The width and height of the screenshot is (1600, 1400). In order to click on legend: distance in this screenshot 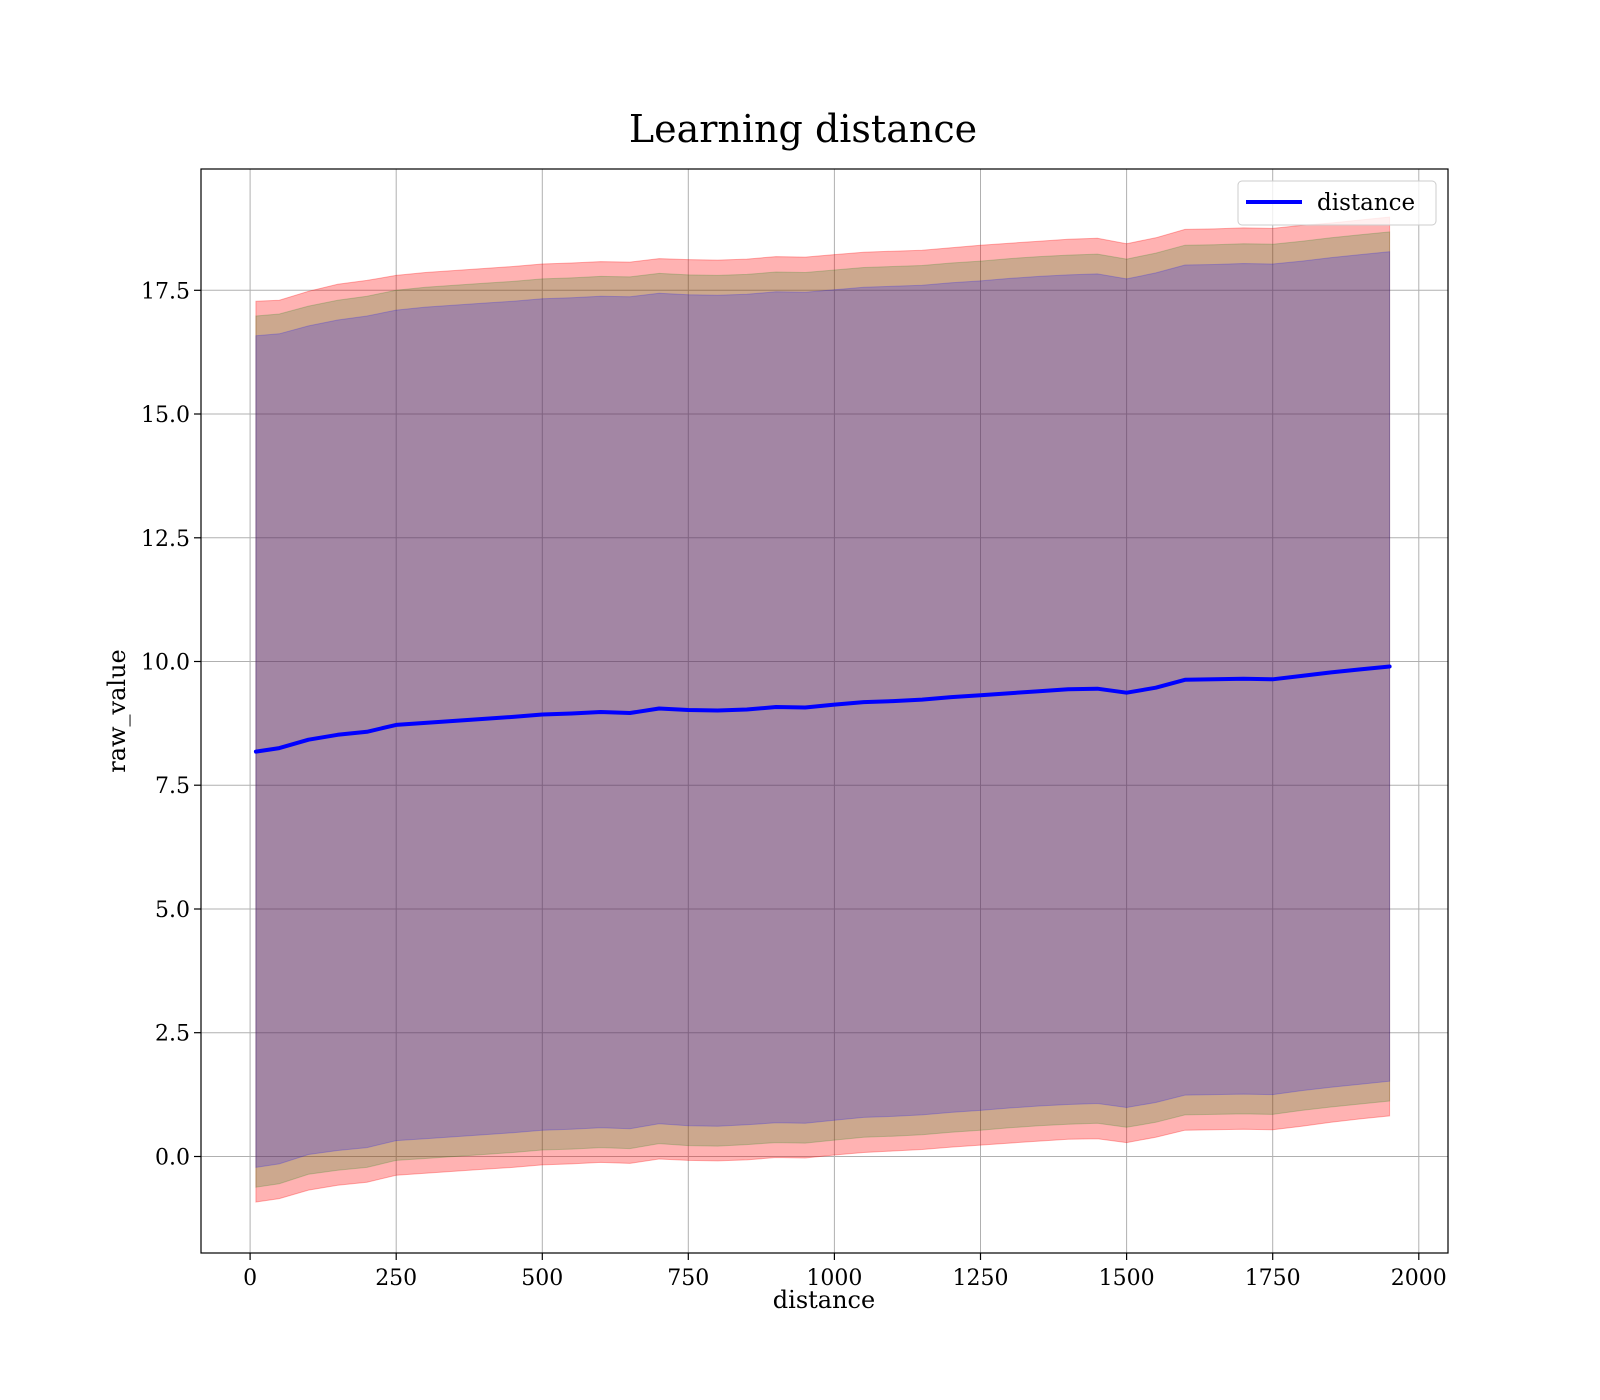, I will do `click(1337, 203)`.